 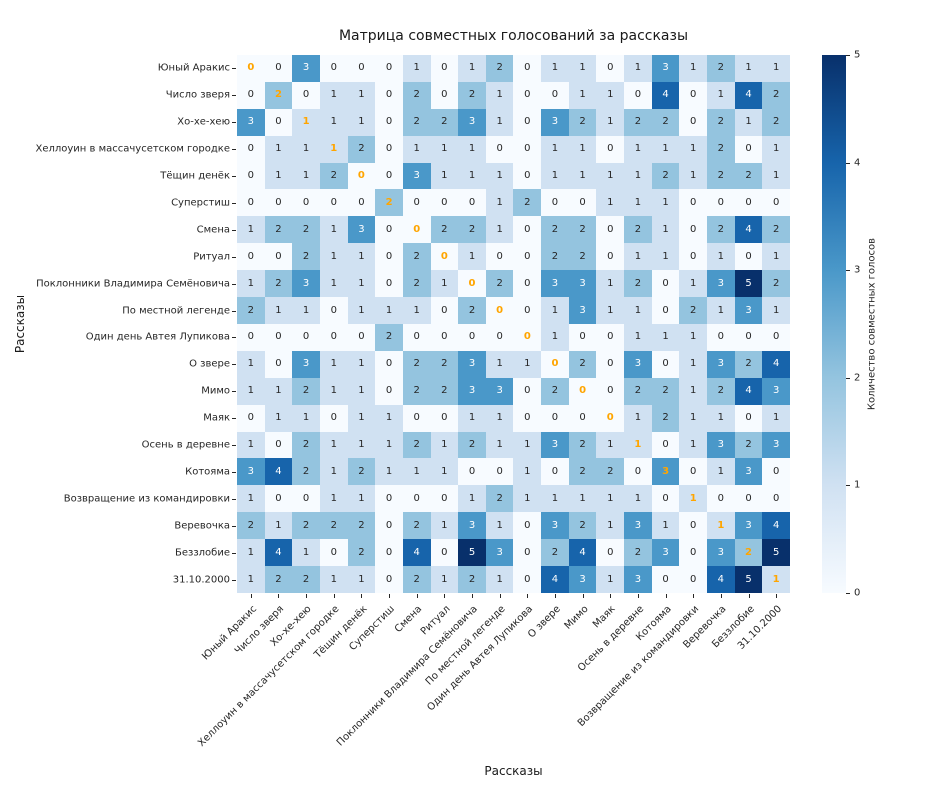 What do you see at coordinates (203, 122) in the screenshot?
I see `y-tick-label: Хо-хе-хею` at bounding box center [203, 122].